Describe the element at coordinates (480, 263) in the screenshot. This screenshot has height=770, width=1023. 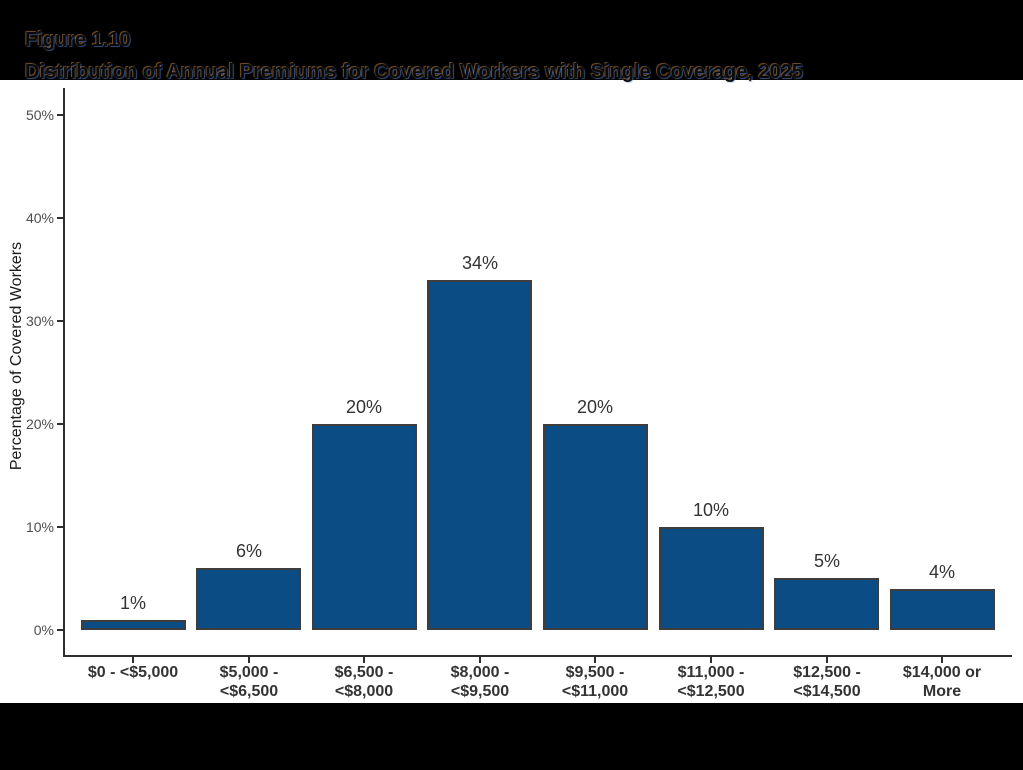
I see `bar-value-label: 34%` at that location.